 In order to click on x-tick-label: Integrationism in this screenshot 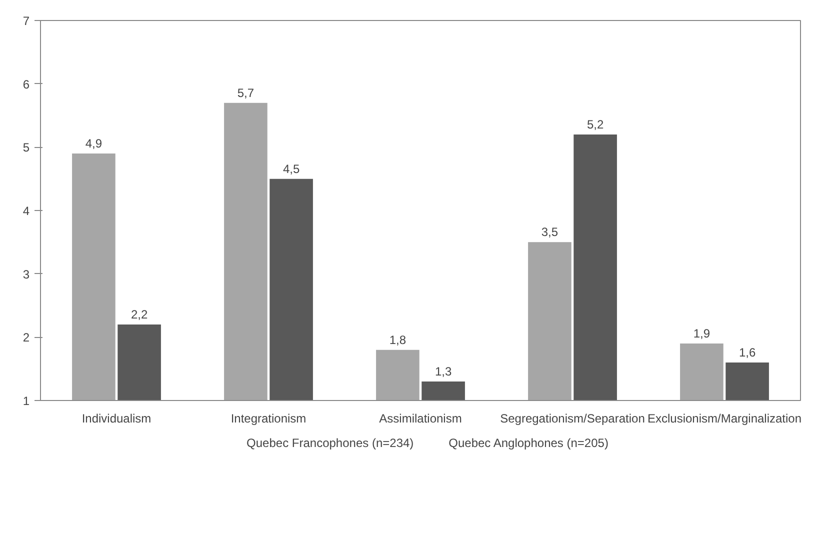, I will do `click(268, 419)`.